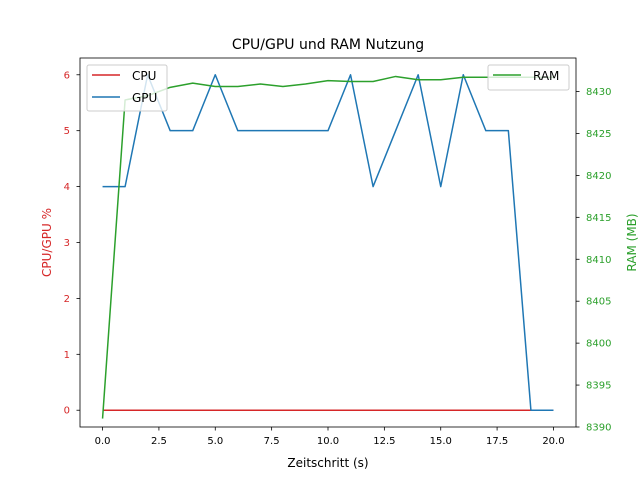 The image size is (640, 480). What do you see at coordinates (598, 344) in the screenshot?
I see `y-right-tick-label: 8400` at bounding box center [598, 344].